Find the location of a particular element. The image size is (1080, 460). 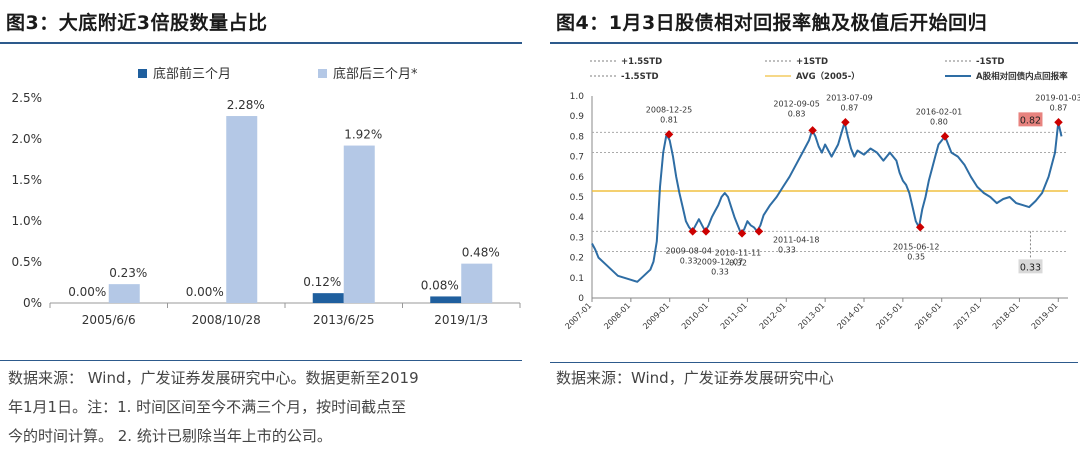

legend-label: +1.5STD is located at coordinates (641, 62).